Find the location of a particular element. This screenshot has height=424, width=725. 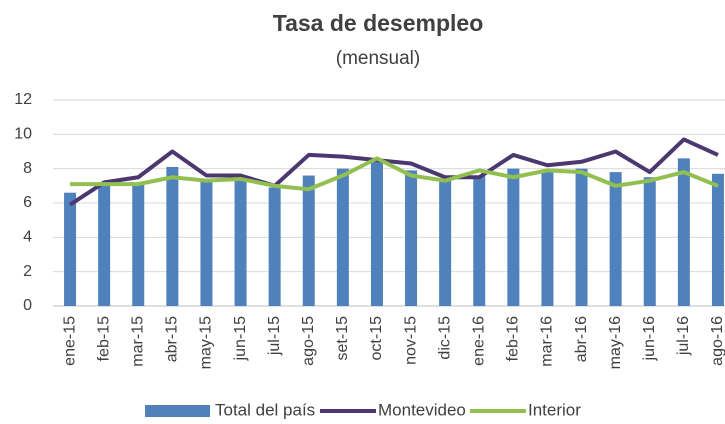

x-tick-label: ago-16 is located at coordinates (717, 341).